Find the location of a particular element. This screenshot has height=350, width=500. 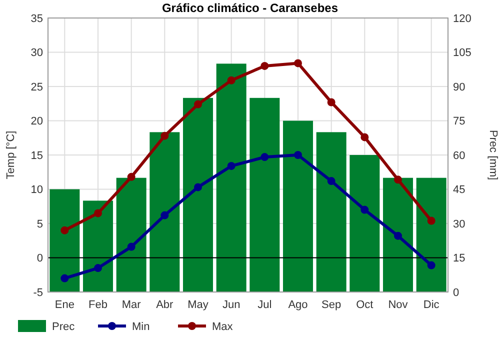

legend-label: Min is located at coordinates (141, 326).